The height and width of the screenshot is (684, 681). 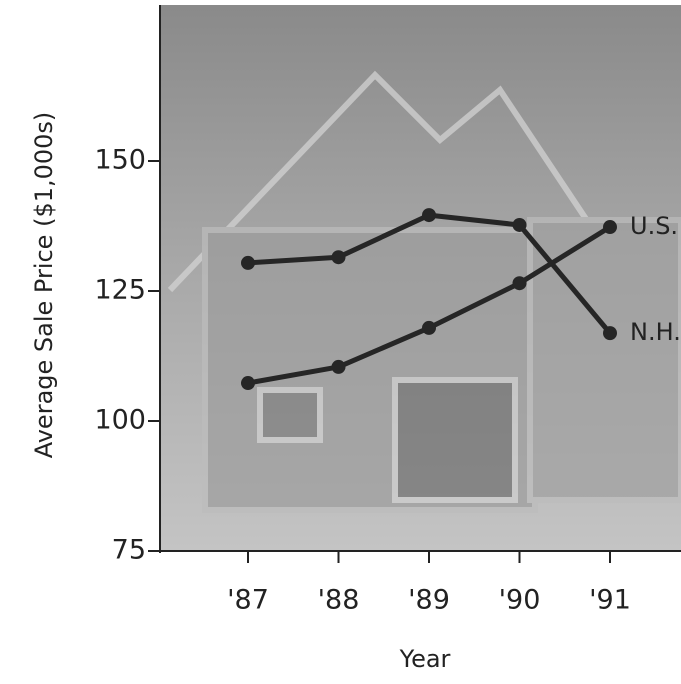 I want to click on series-label: N.H., so click(x=655, y=332).